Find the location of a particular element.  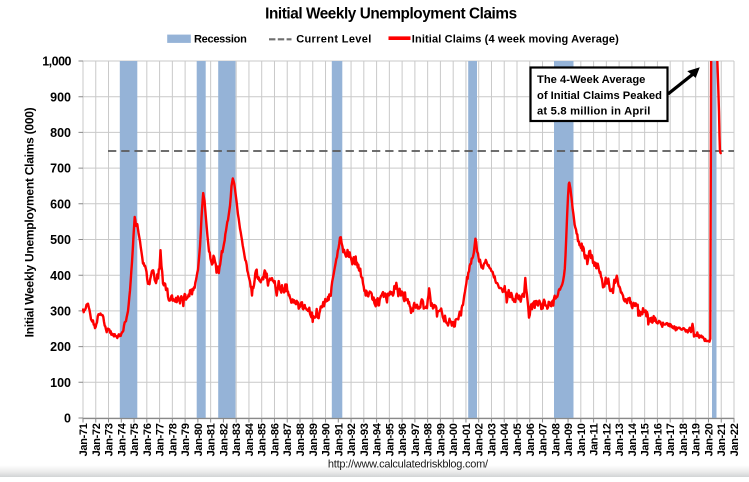

svg-text:Initial Weekly Unemployment Cl: Initial Weekly Unemployment Claims is located at coordinates (391, 14).